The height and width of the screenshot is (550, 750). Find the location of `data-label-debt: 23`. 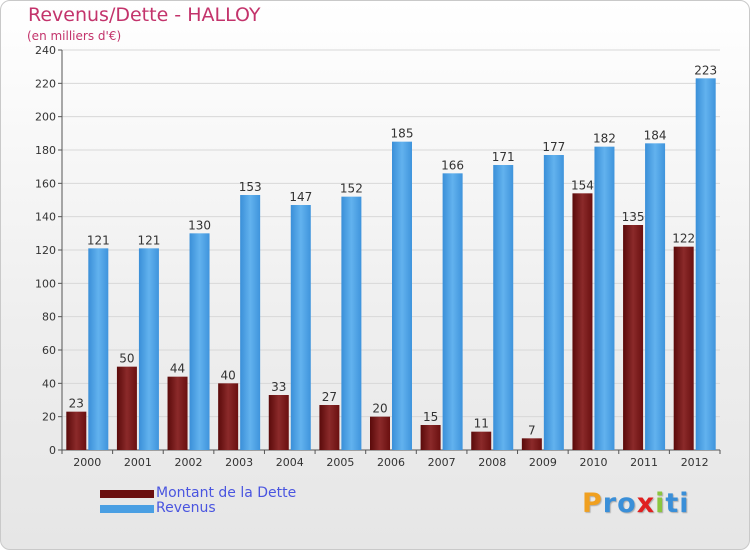

data-label-debt: 23 is located at coordinates (76, 404).